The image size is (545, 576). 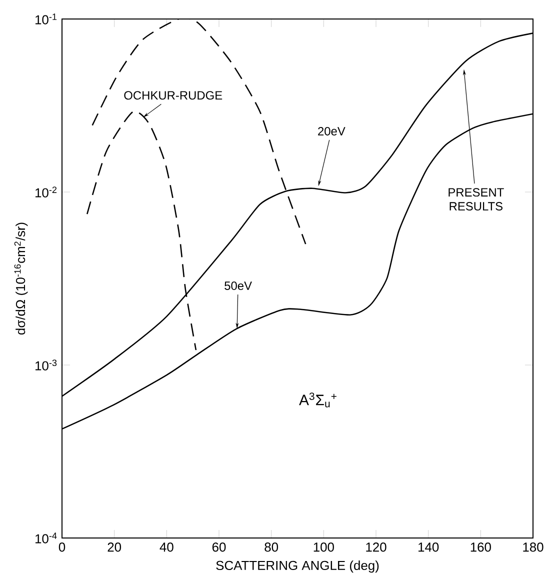 What do you see at coordinates (376, 547) in the screenshot?
I see `x-tick-label: 120` at bounding box center [376, 547].